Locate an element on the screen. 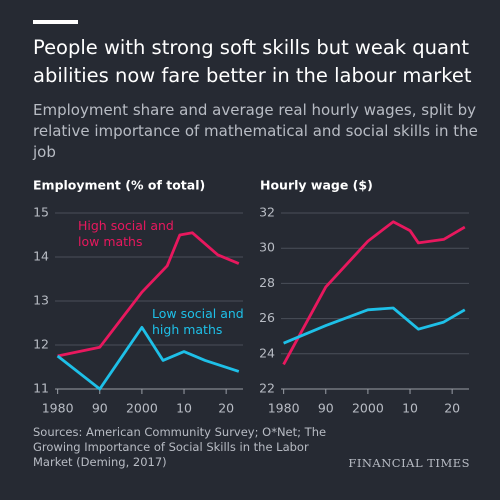 The height and width of the screenshot is (500, 500). y-tick-label: 14 is located at coordinates (41, 256).